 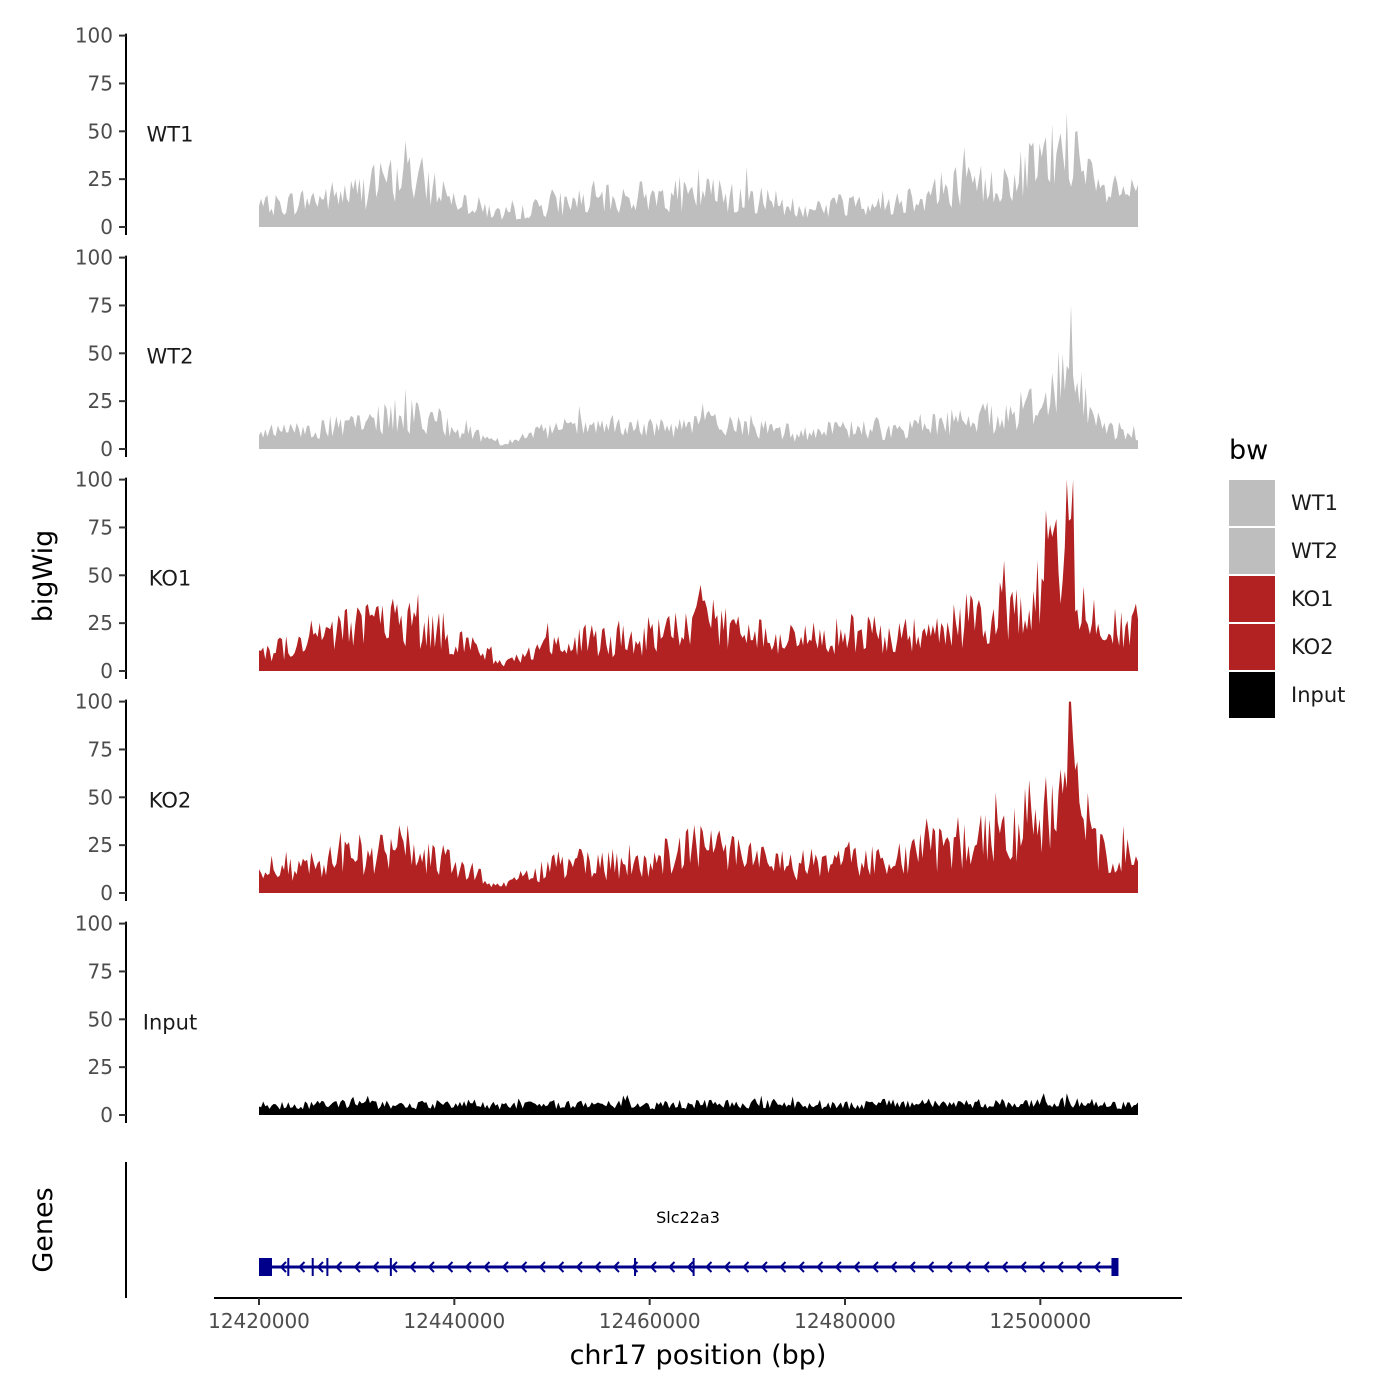 I want to click on track-ko2: 0 25 50 75 100 KO2, so click(x=606, y=797).